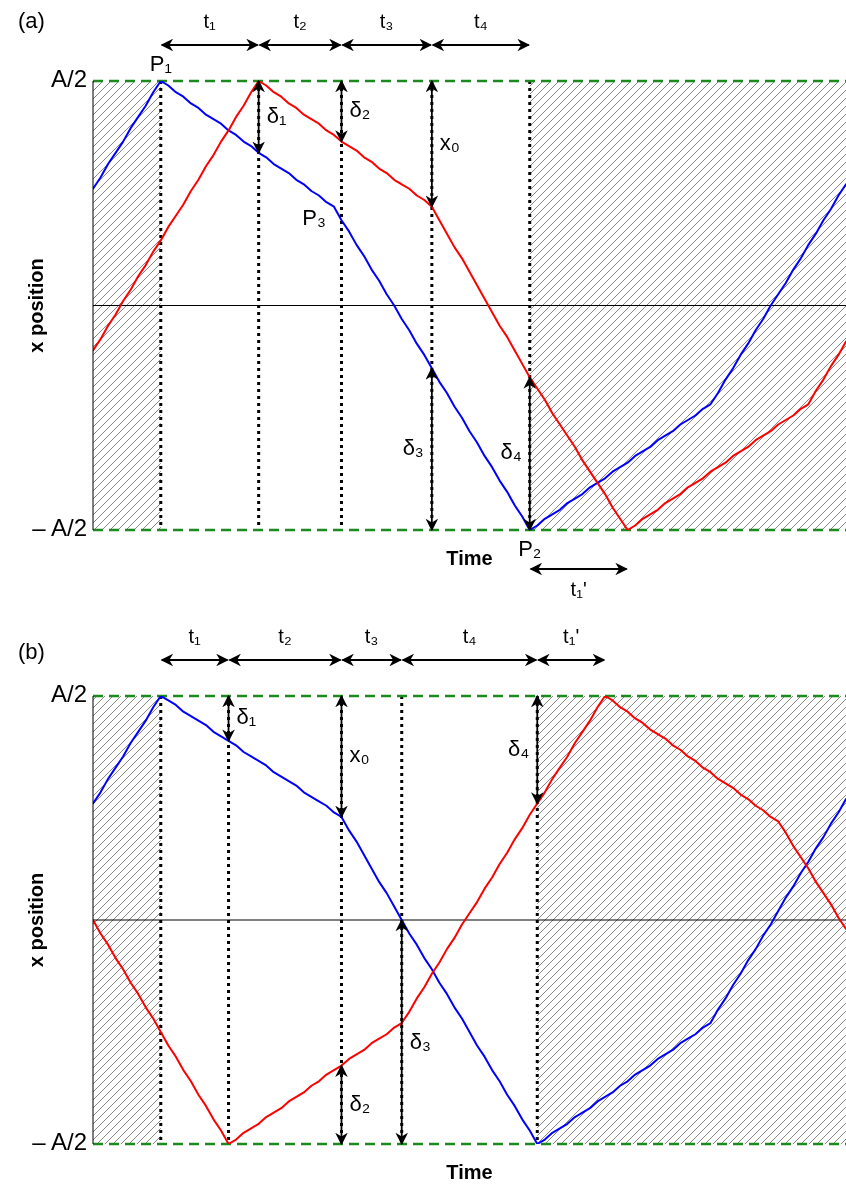 Image resolution: width=846 pixels, height=1186 pixels. Describe the element at coordinates (31, 651) in the screenshot. I see `chart-title: (b)` at that location.